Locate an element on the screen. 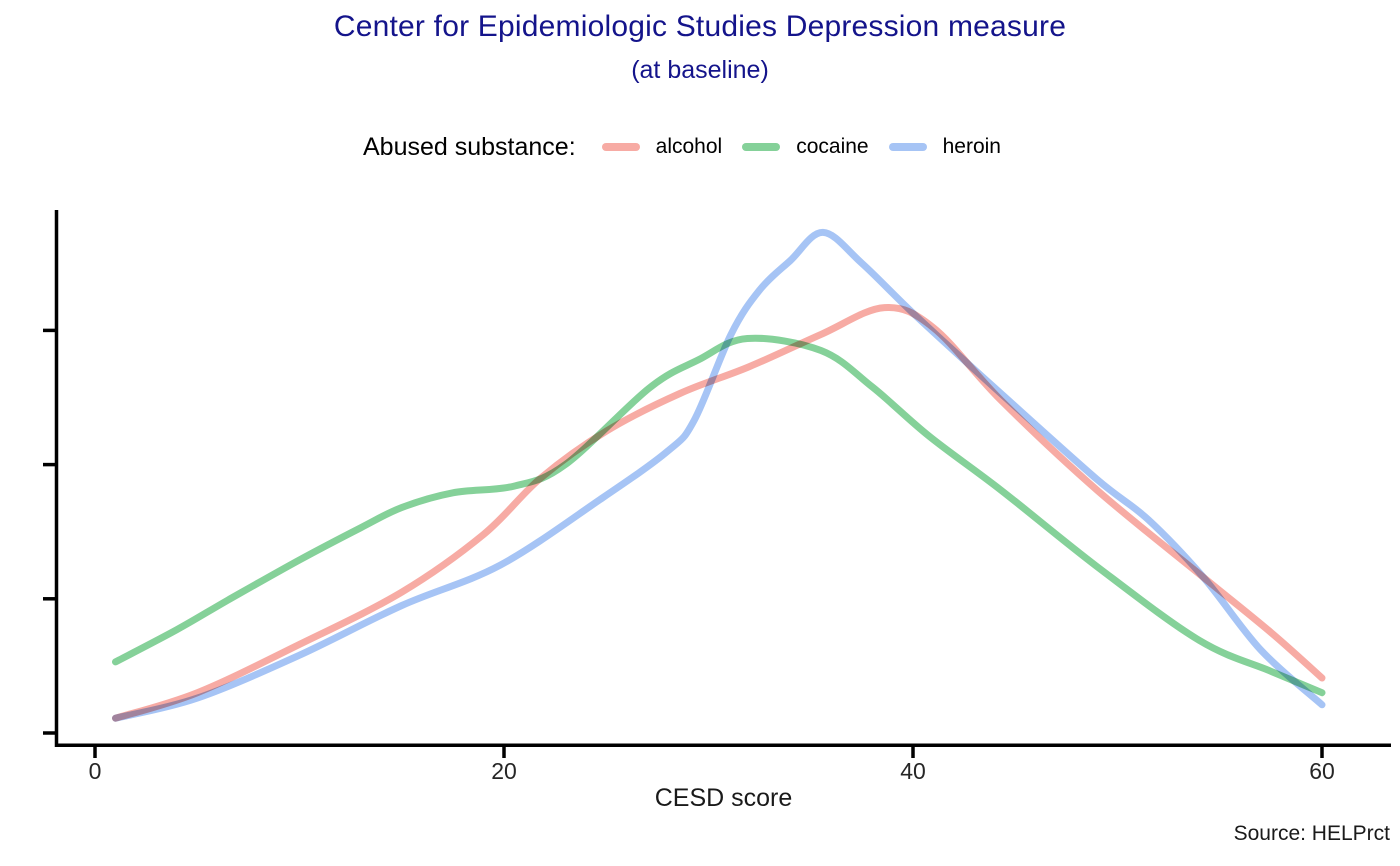 This screenshot has width=1400, height=866. chart-subtitle: (at baseline) is located at coordinates (700, 70).